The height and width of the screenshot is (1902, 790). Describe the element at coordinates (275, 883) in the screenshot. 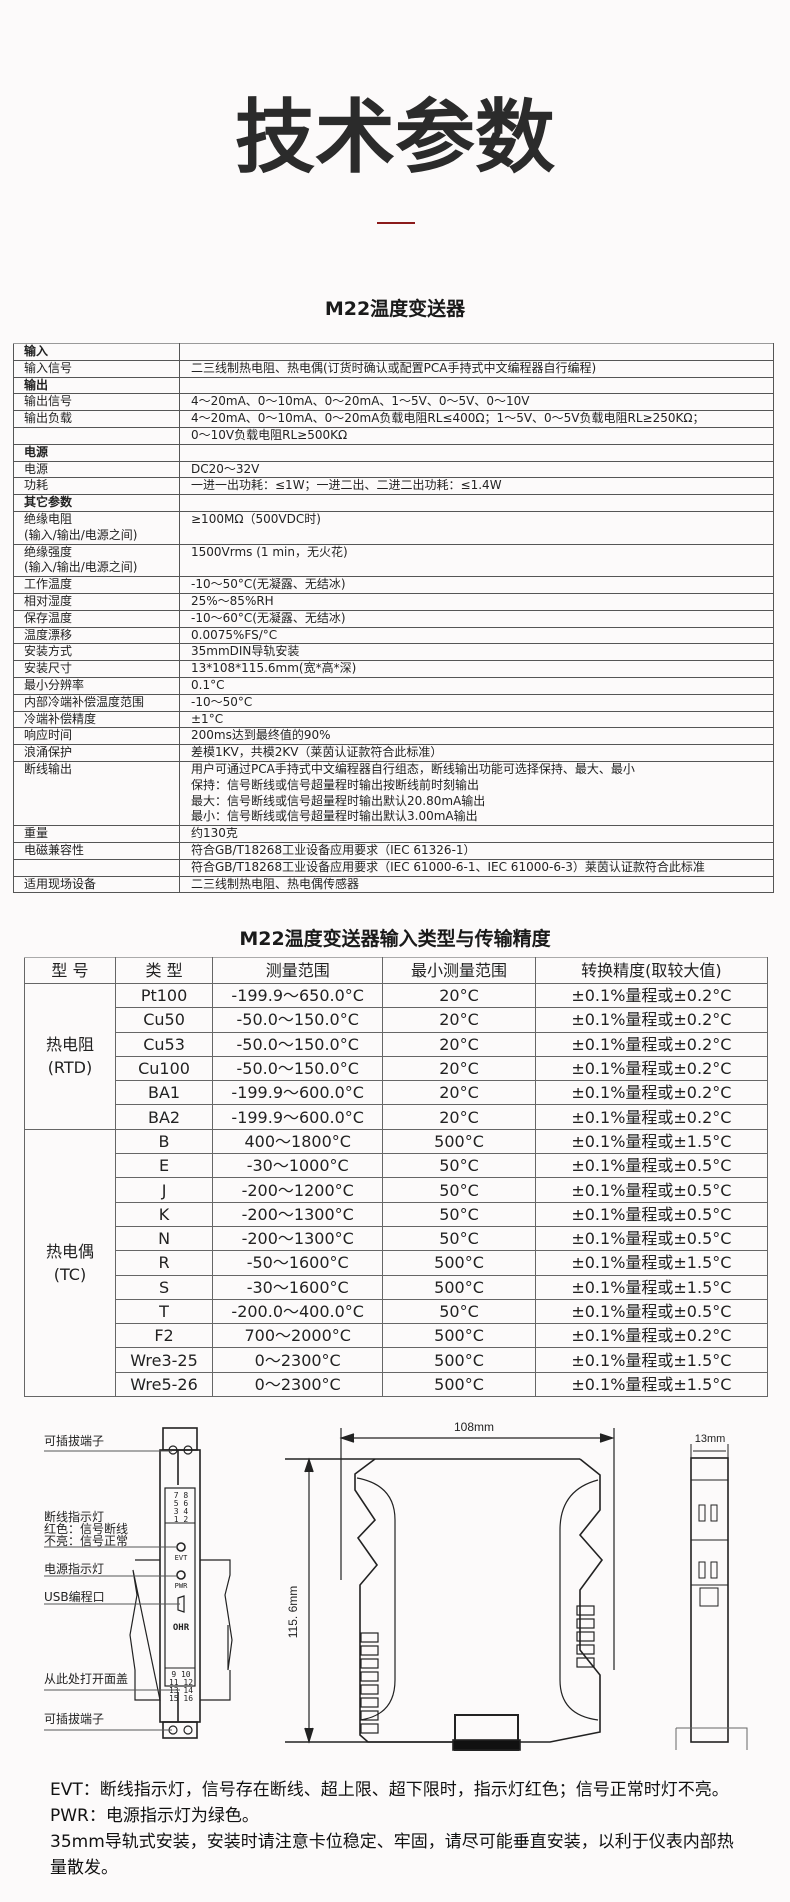

I see `spec-value-line: 二三线制热电阻、热电偶传感器` at that location.